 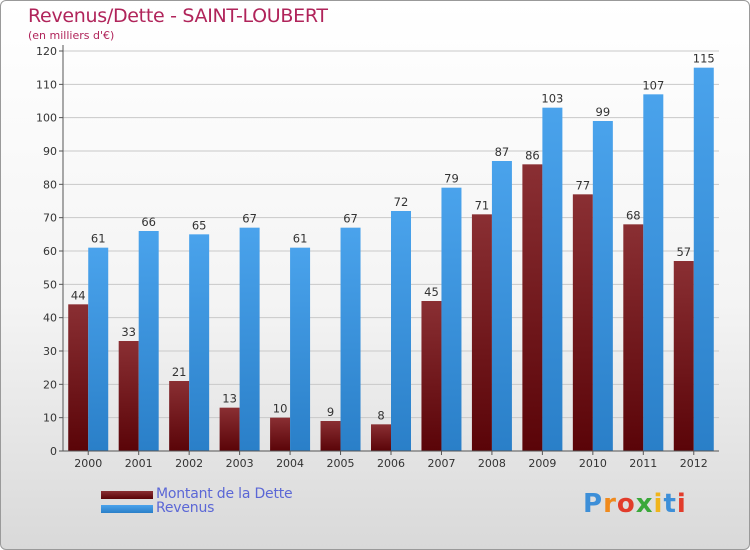 I want to click on legend-swatch-revenus, so click(x=127, y=509).